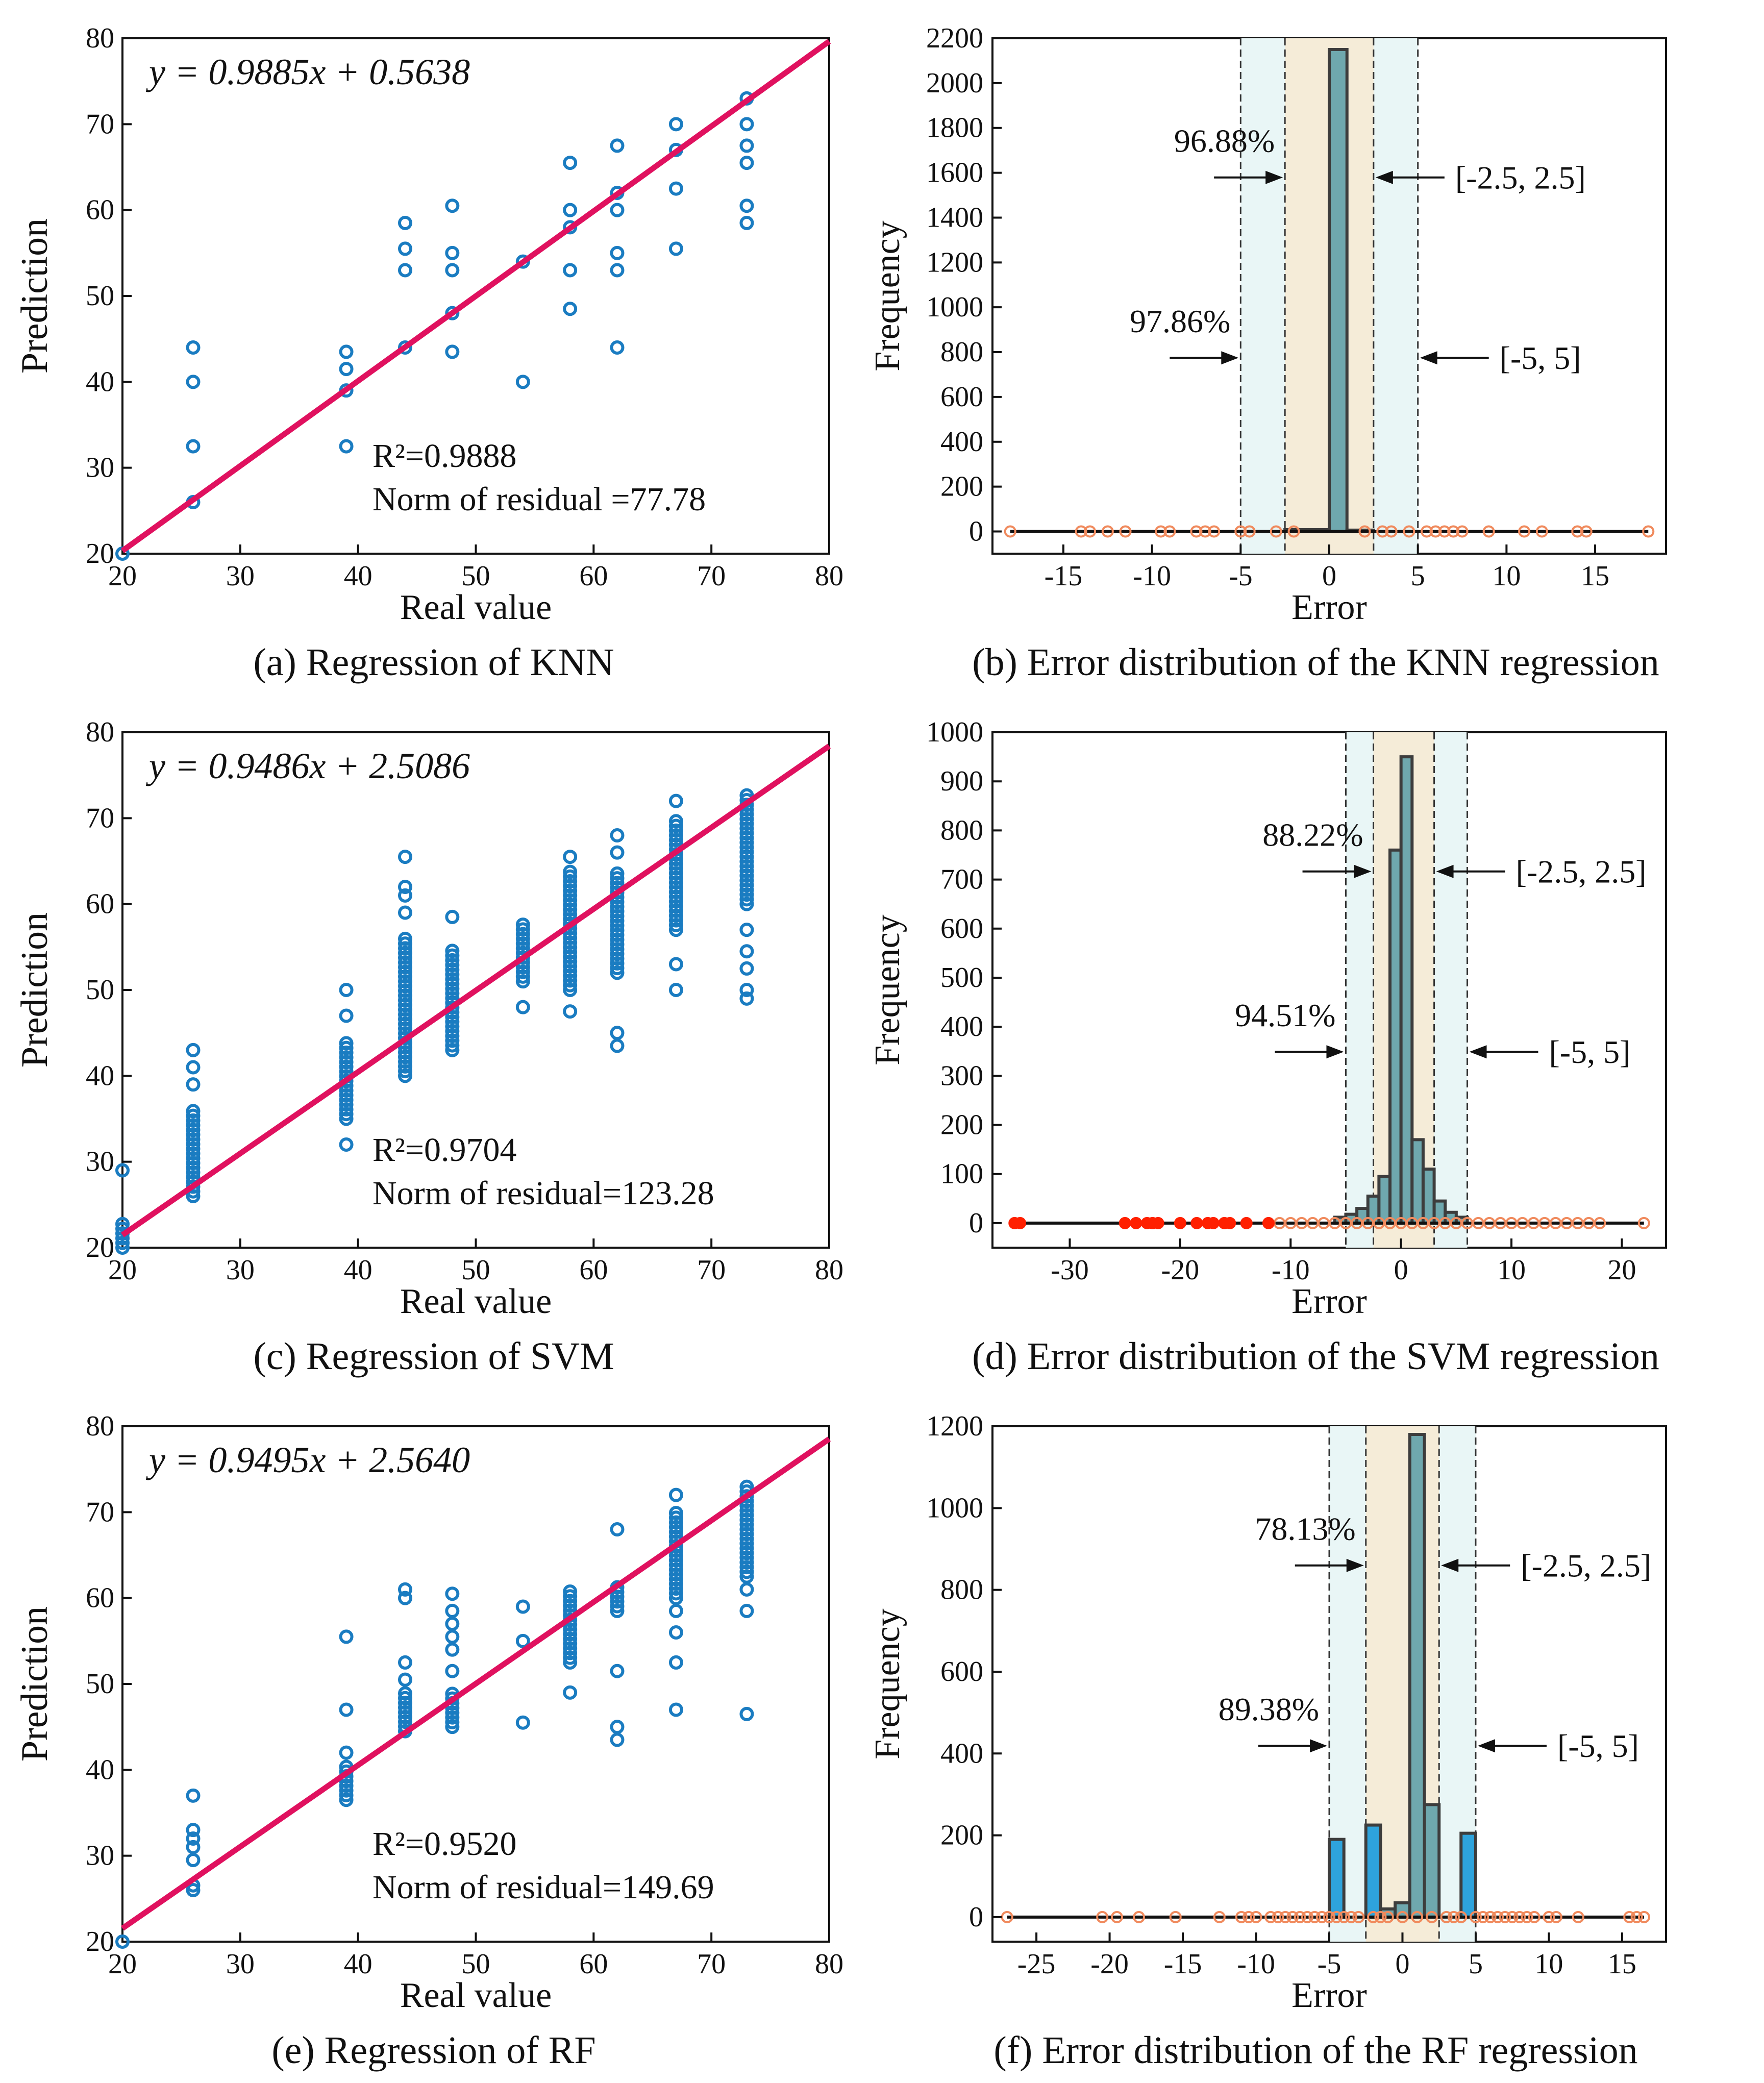 The width and height of the screenshot is (1764, 2083). Describe the element at coordinates (1136, 1223) in the screenshot. I see `error-point-outlier` at that location.